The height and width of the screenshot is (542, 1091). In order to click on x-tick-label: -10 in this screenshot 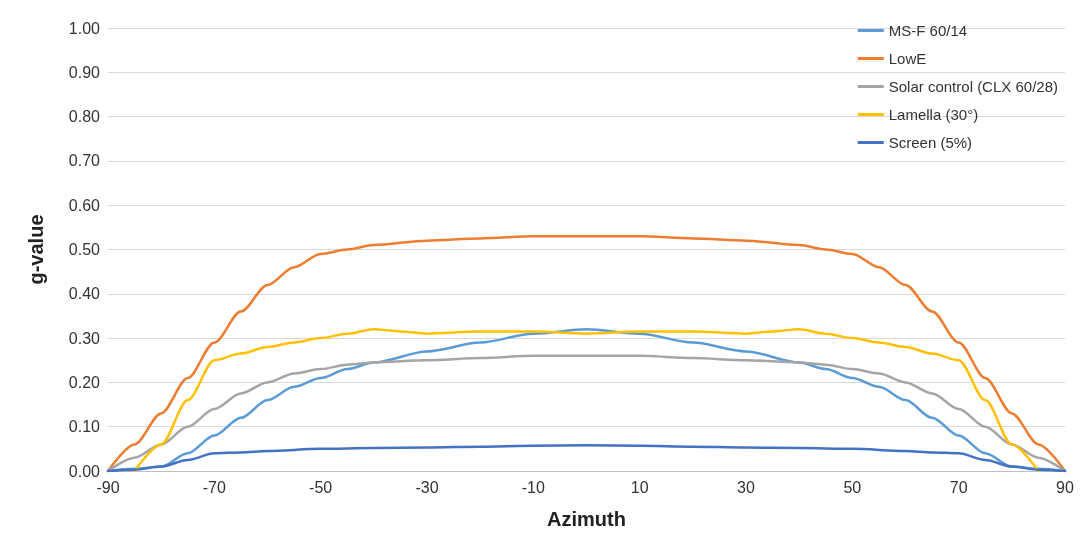, I will do `click(533, 487)`.